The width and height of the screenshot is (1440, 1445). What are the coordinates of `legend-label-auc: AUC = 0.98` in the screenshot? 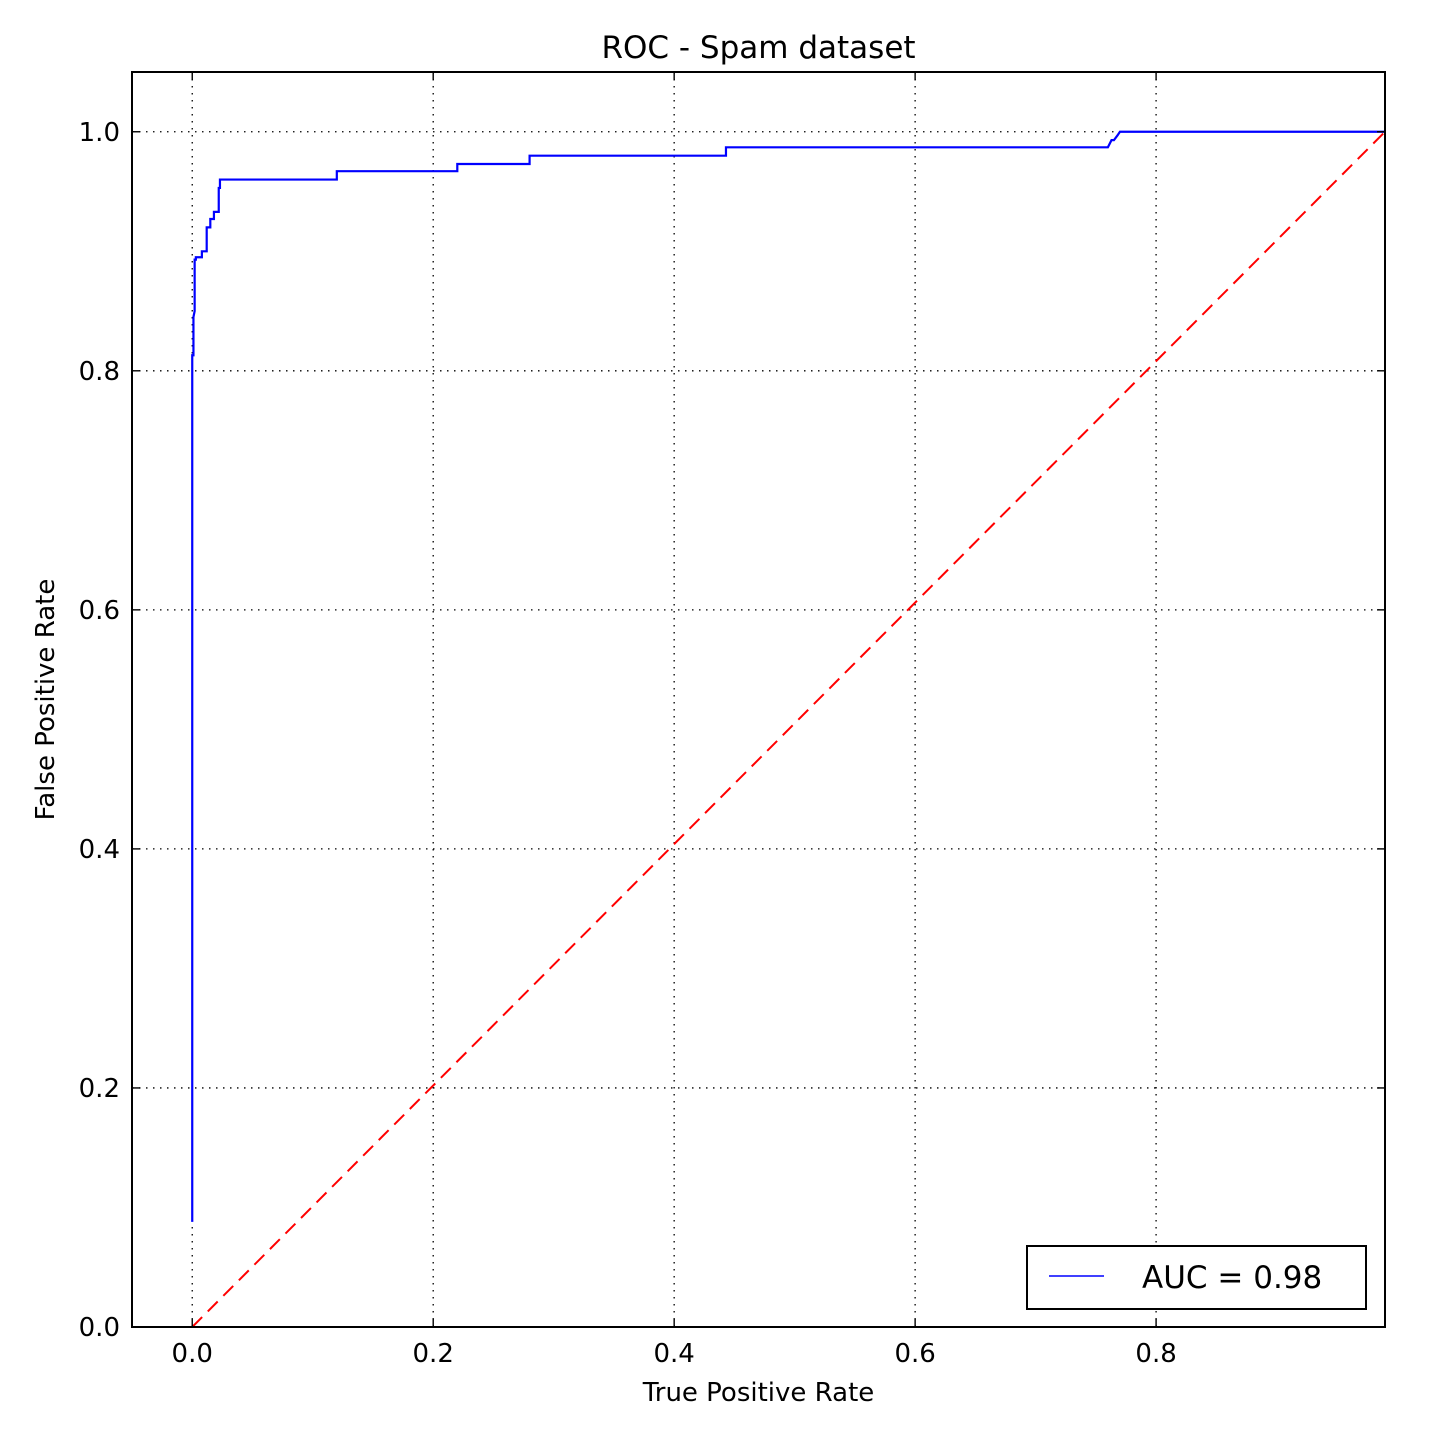 It's located at (1232, 1278).